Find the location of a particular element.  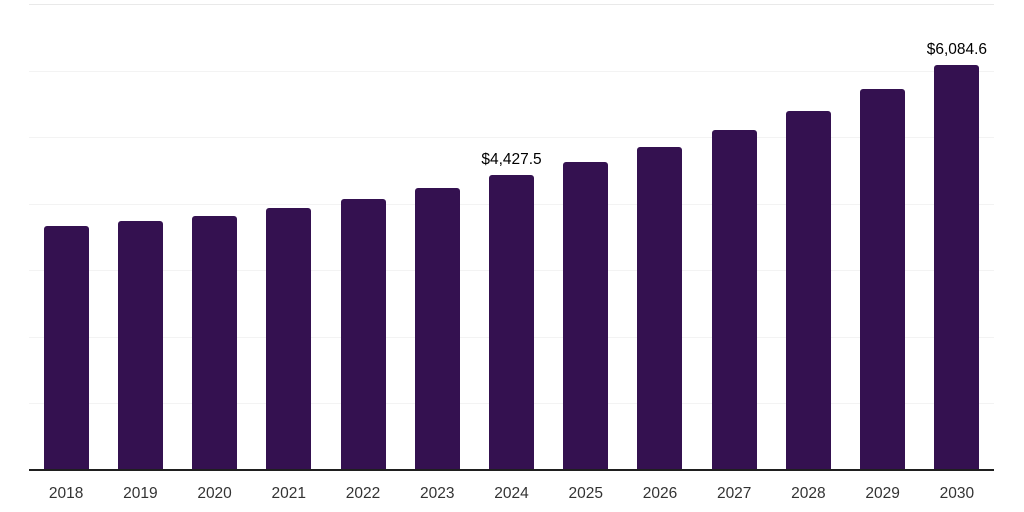

bar-2021 is located at coordinates (289, 338).